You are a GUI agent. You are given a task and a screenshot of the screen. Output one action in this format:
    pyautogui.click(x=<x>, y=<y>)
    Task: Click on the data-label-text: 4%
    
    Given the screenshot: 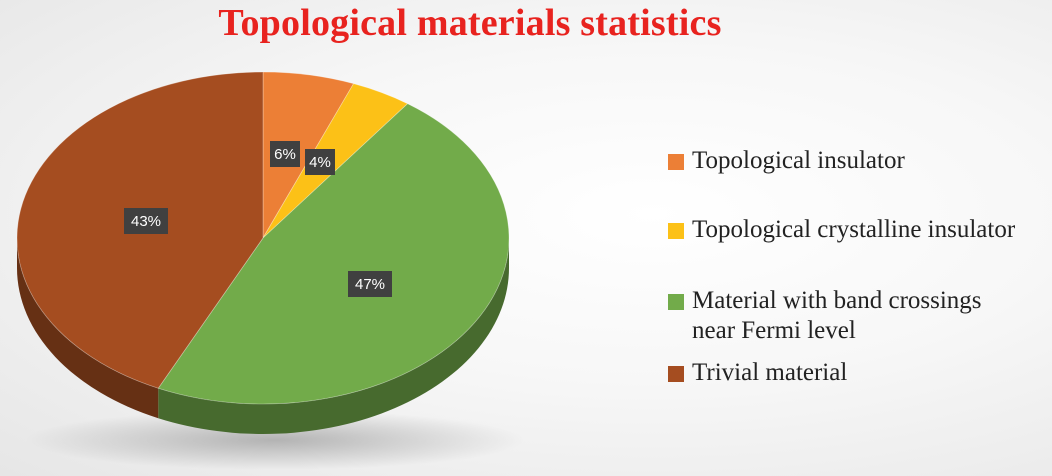 What is the action you would take?
    pyautogui.click(x=320, y=162)
    